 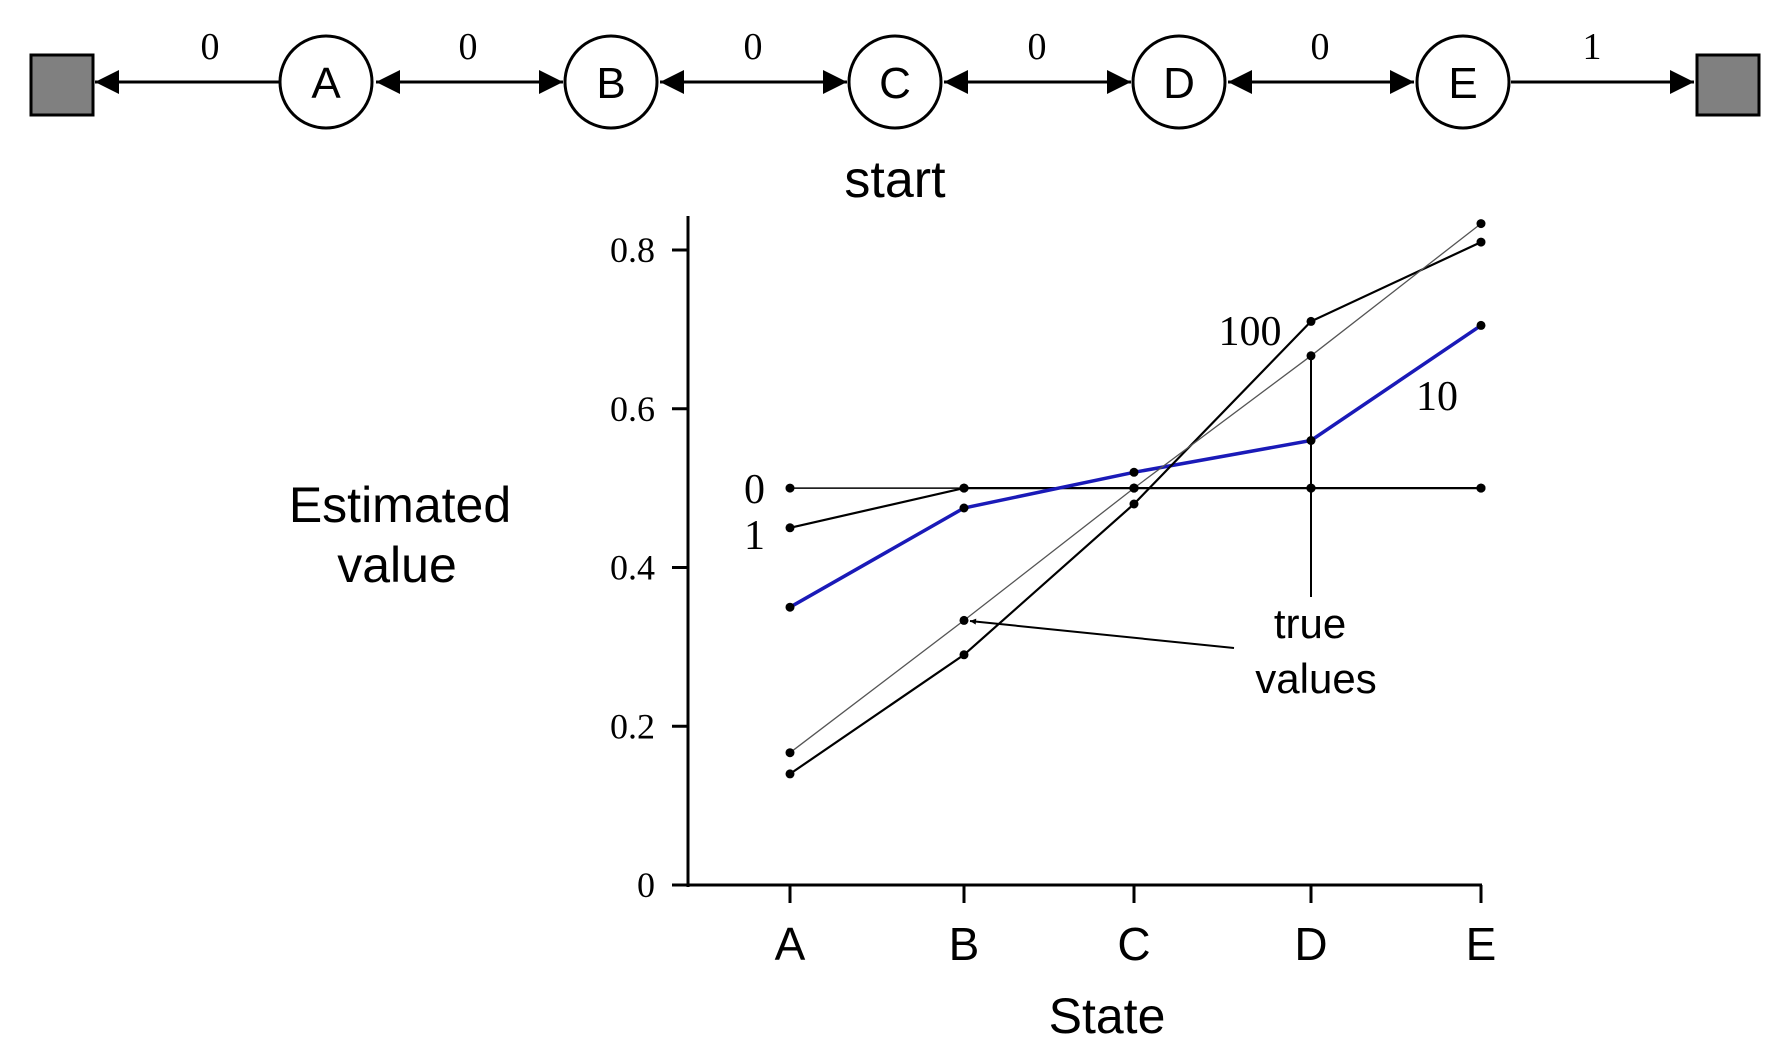 What do you see at coordinates (1101, 434) in the screenshot?
I see `series-labels: 01 10 100` at bounding box center [1101, 434].